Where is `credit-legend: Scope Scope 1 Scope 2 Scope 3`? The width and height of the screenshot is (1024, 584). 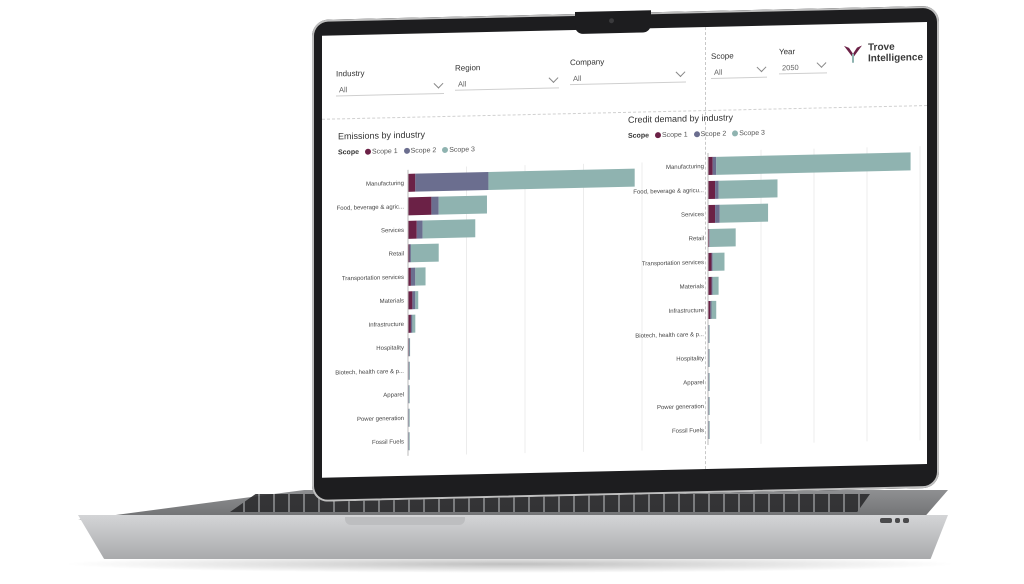
credit-legend: Scope Scope 1 Scope 2 Scope 3 is located at coordinates (696, 135).